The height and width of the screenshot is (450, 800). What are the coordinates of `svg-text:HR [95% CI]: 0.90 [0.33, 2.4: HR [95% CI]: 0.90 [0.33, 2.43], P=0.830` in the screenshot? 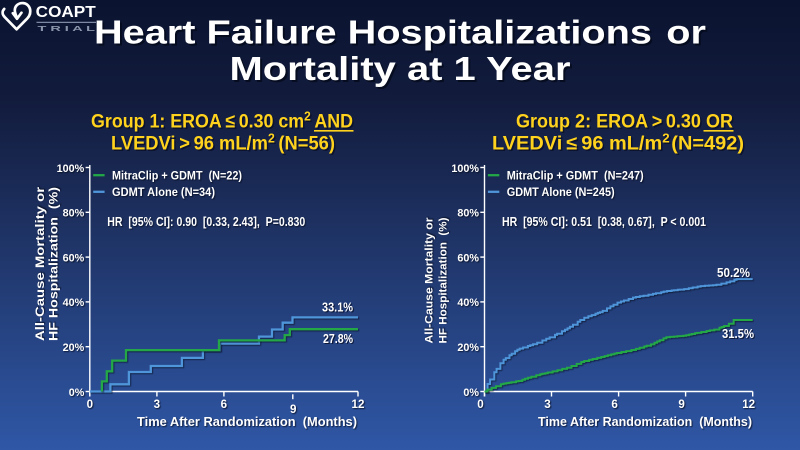 It's located at (206, 222).